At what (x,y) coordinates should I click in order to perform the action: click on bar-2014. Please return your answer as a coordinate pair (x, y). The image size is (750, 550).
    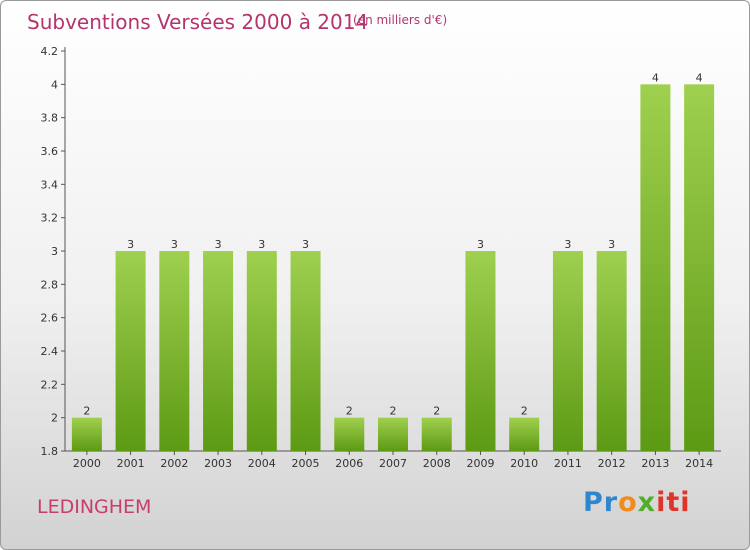
    Looking at the image, I should click on (699, 267).